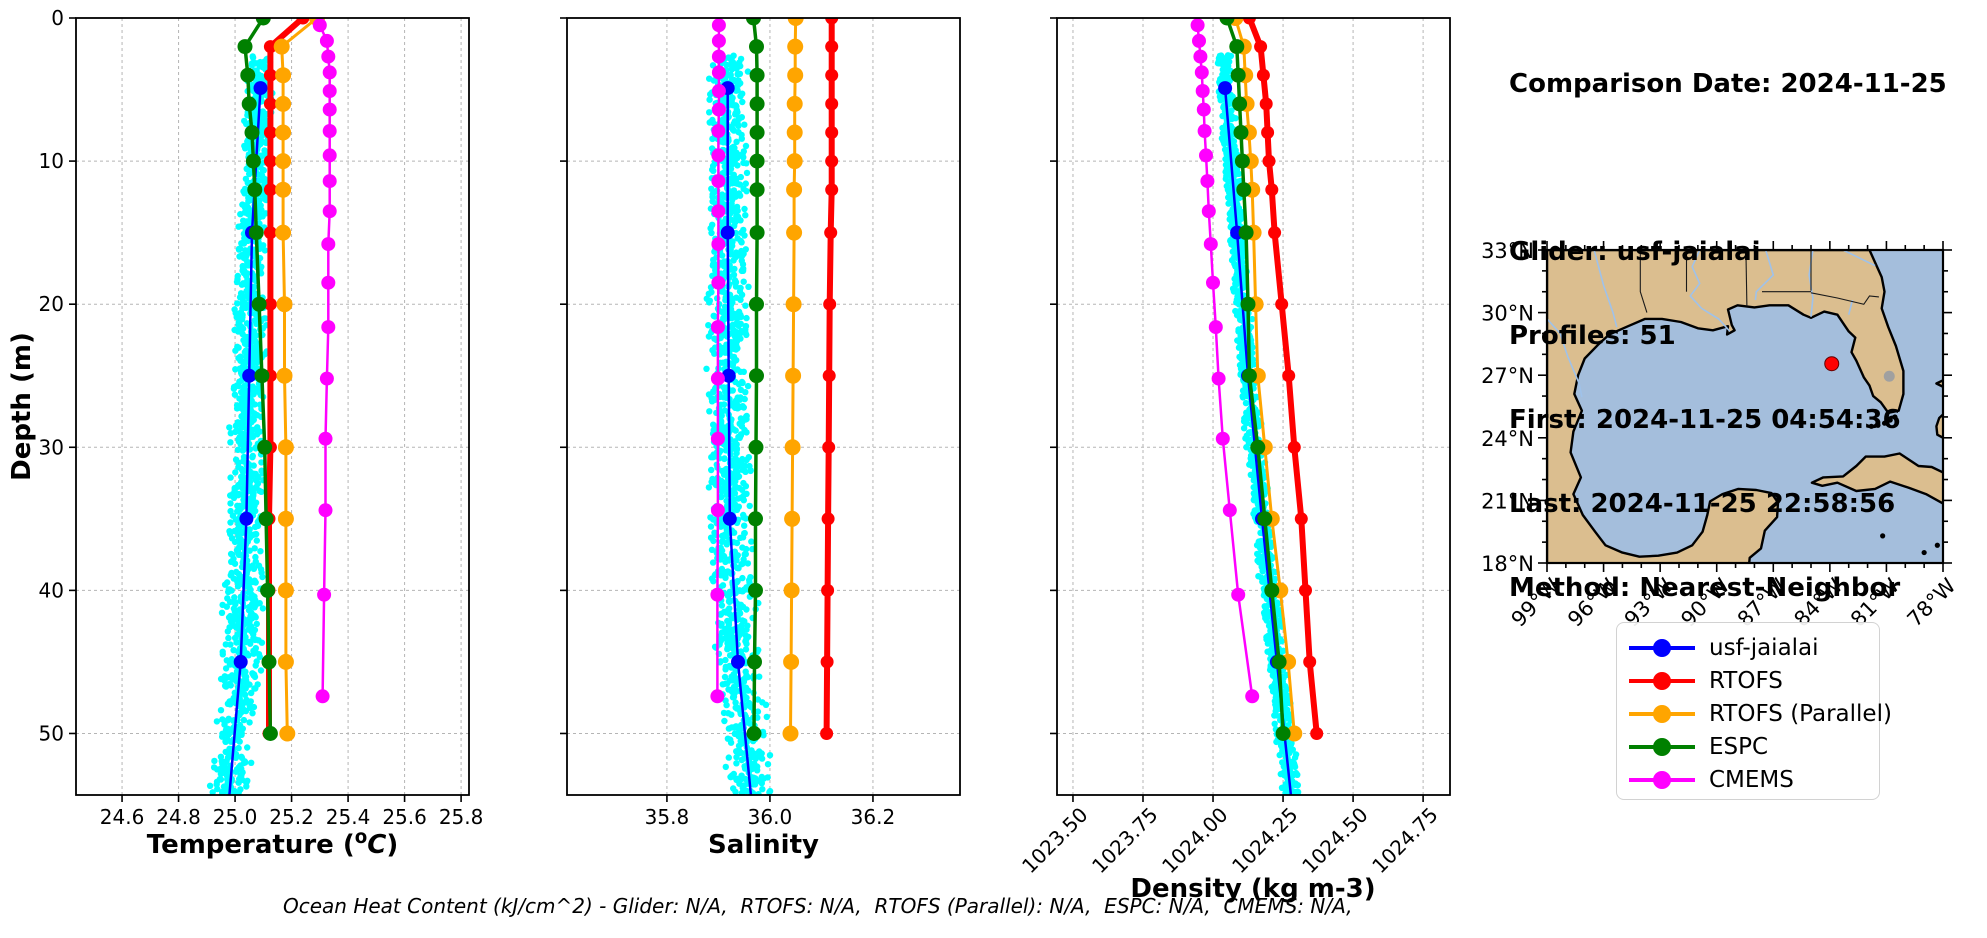  Describe the element at coordinates (22, 406) in the screenshot. I see `y-axis-label: Depth (m)` at that location.